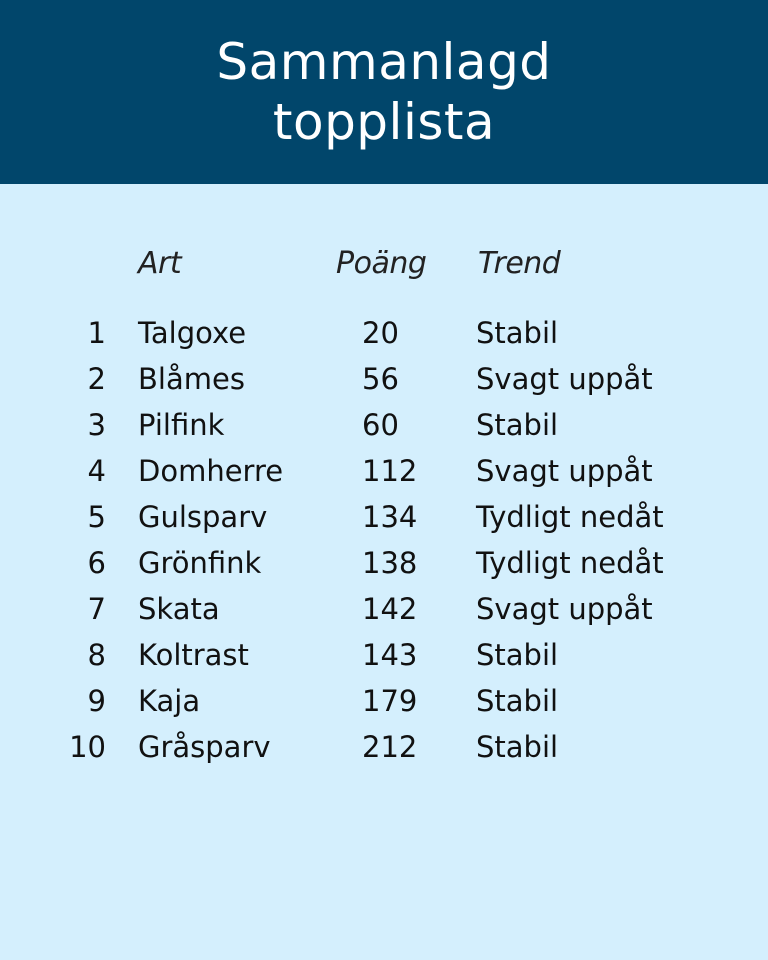 The width and height of the screenshot is (768, 960). Describe the element at coordinates (179, 609) in the screenshot. I see `species-cell: Skata` at that location.